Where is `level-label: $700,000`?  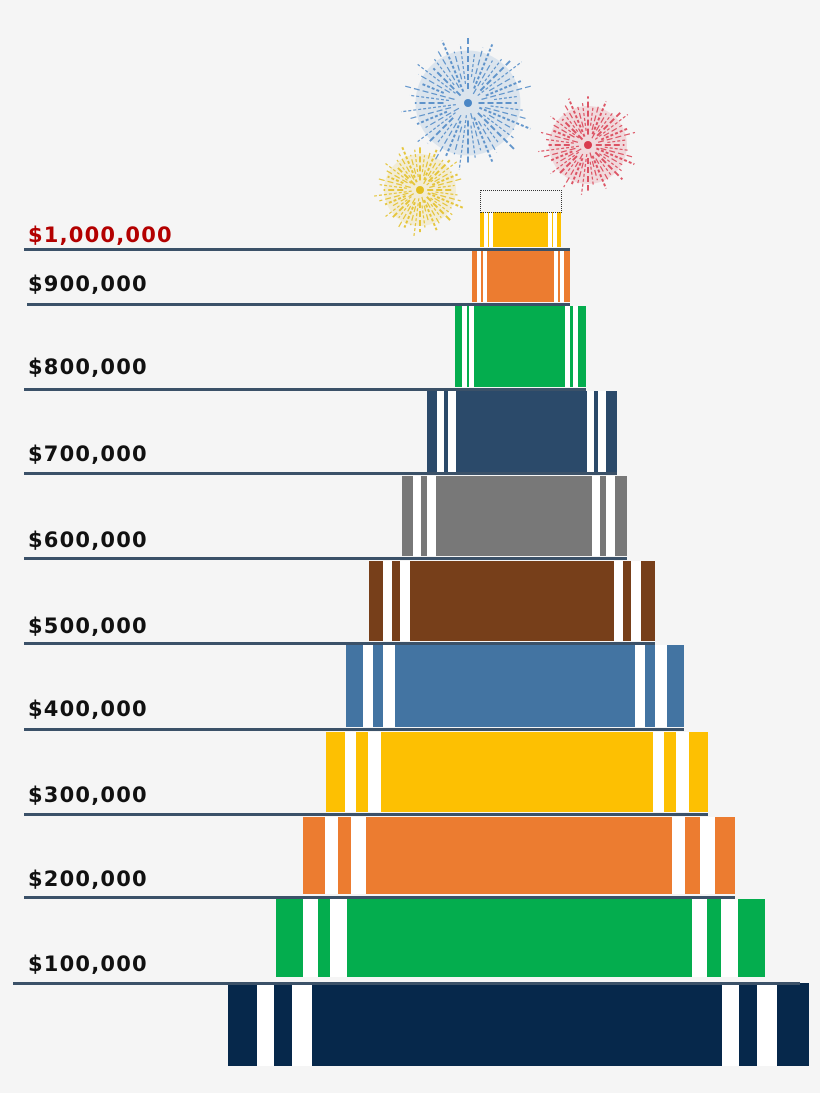 level-label: $700,000 is located at coordinates (88, 454).